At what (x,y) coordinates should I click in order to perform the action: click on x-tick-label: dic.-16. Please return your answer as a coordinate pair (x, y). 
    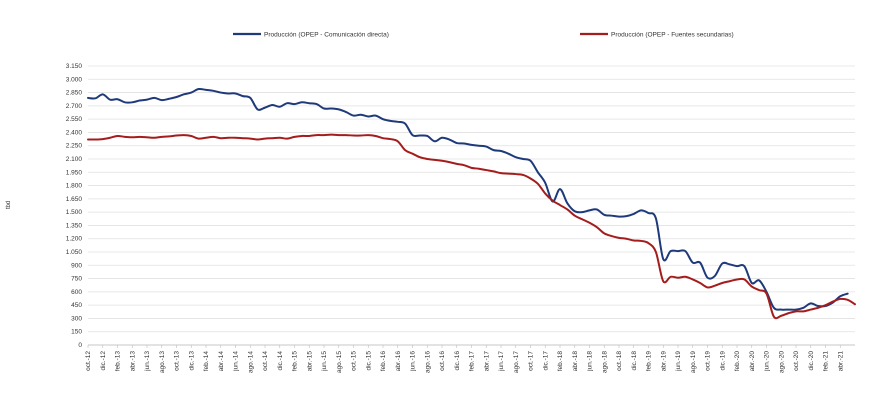
    Looking at the image, I should click on (457, 361).